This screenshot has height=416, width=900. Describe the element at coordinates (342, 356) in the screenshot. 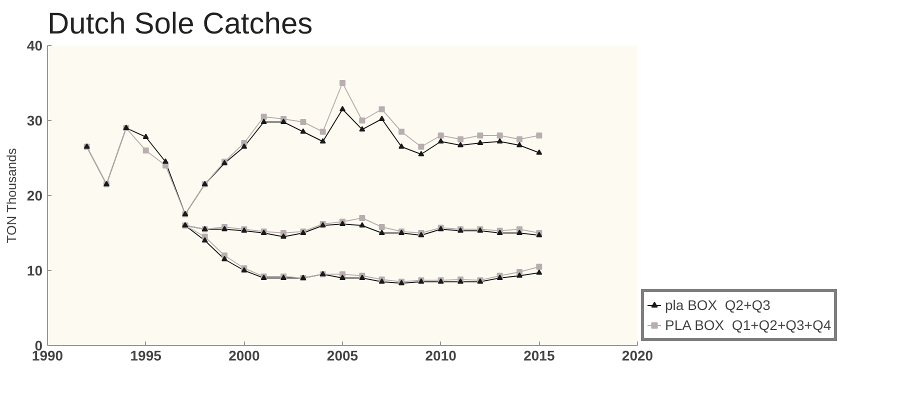

I see `x-tick-label: 2005` at that location.